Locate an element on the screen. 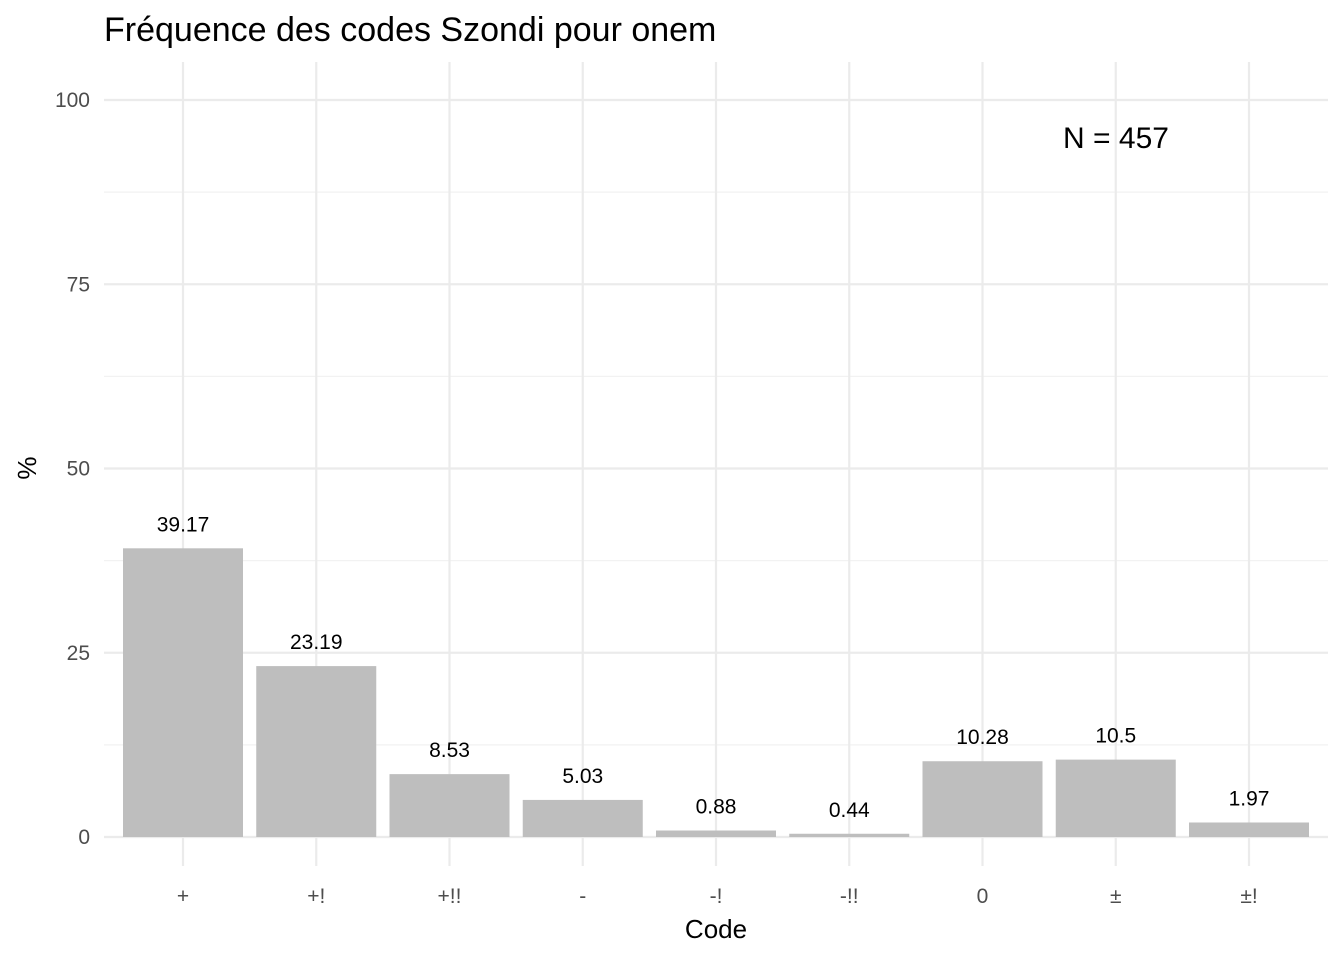  x-axis-title: Code is located at coordinates (716, 929).